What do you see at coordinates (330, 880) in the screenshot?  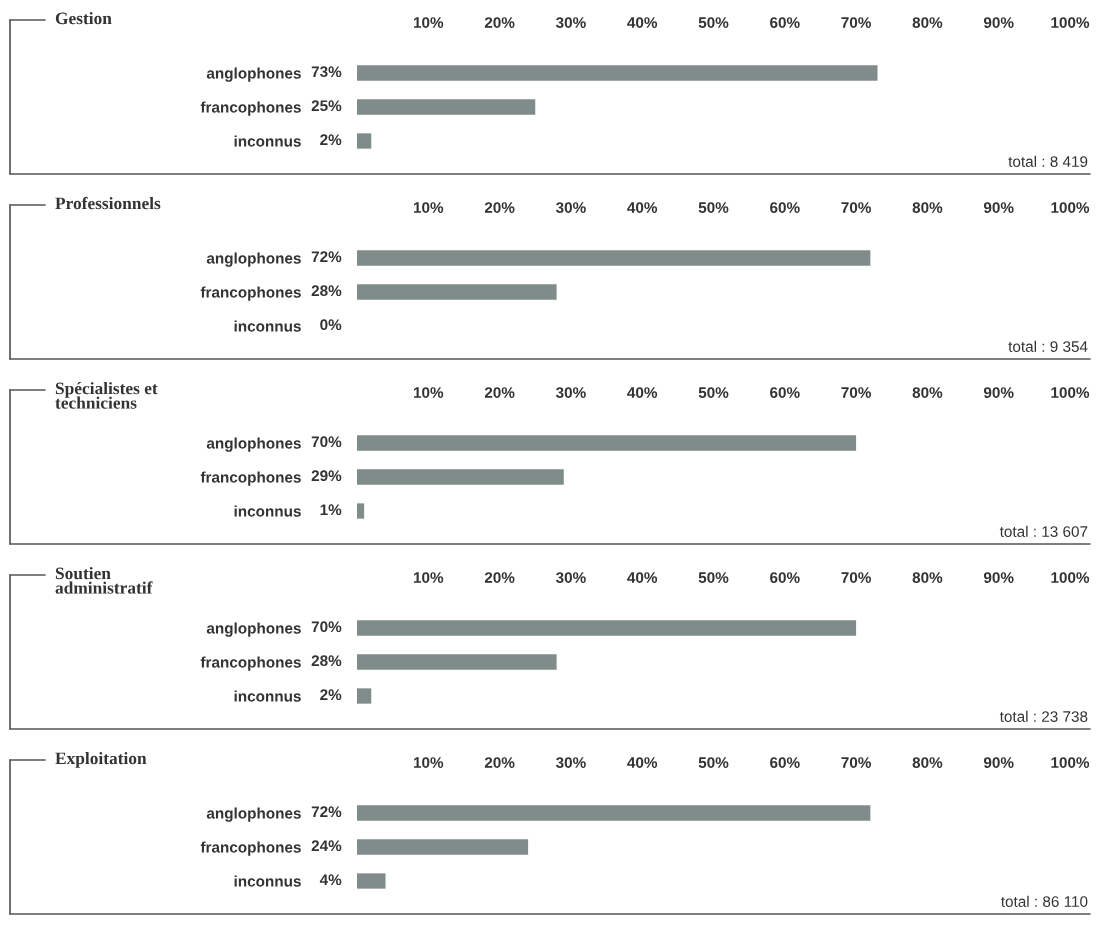 I see `data-label: 4%` at bounding box center [330, 880].